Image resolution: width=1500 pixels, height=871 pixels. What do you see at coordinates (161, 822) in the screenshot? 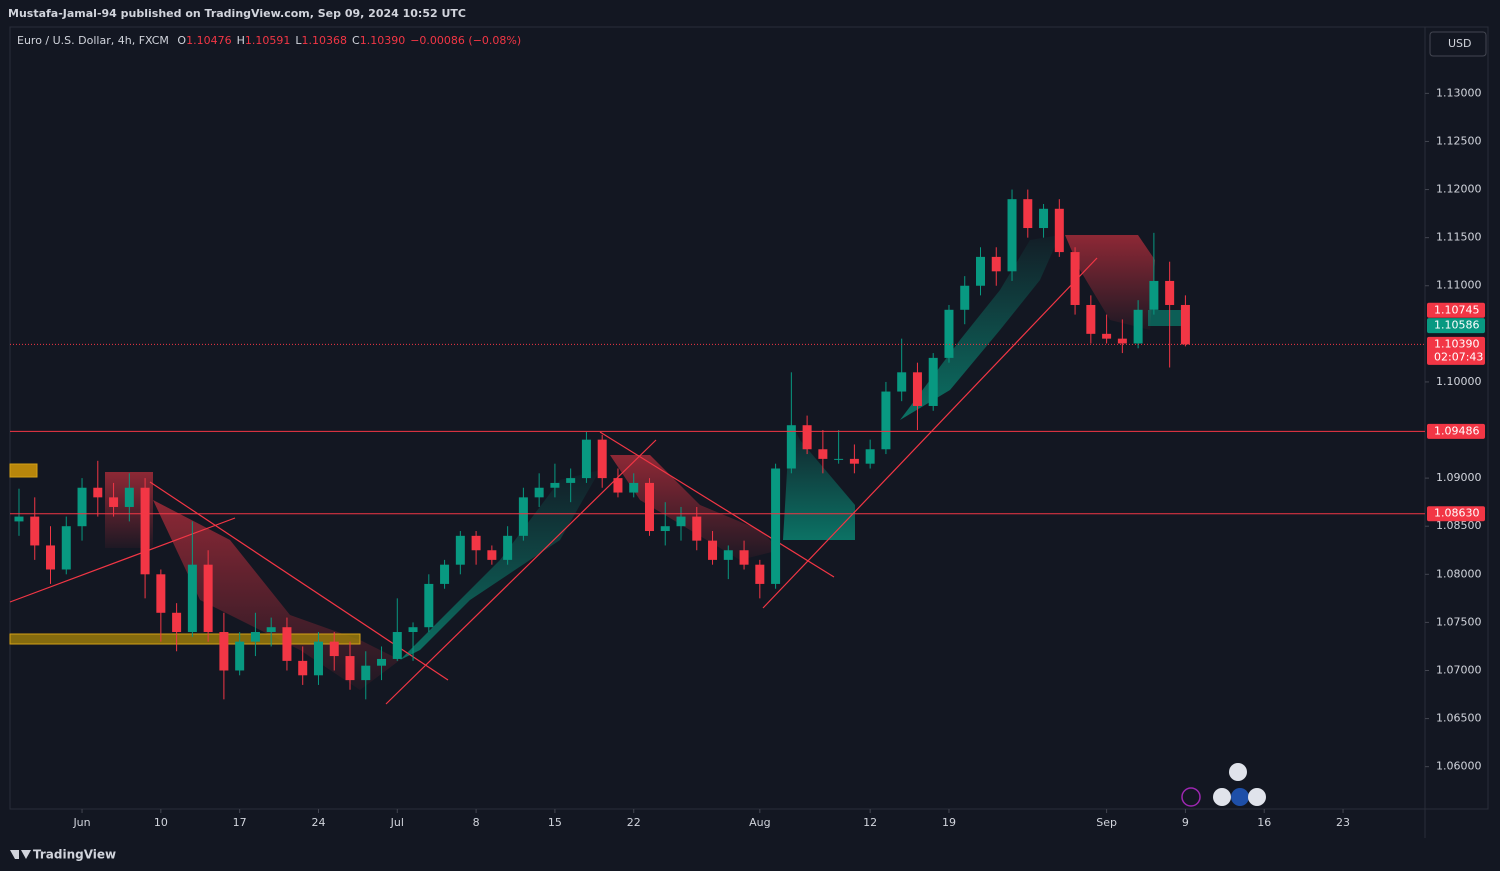
I see `x-tick-label: 10` at bounding box center [161, 822].